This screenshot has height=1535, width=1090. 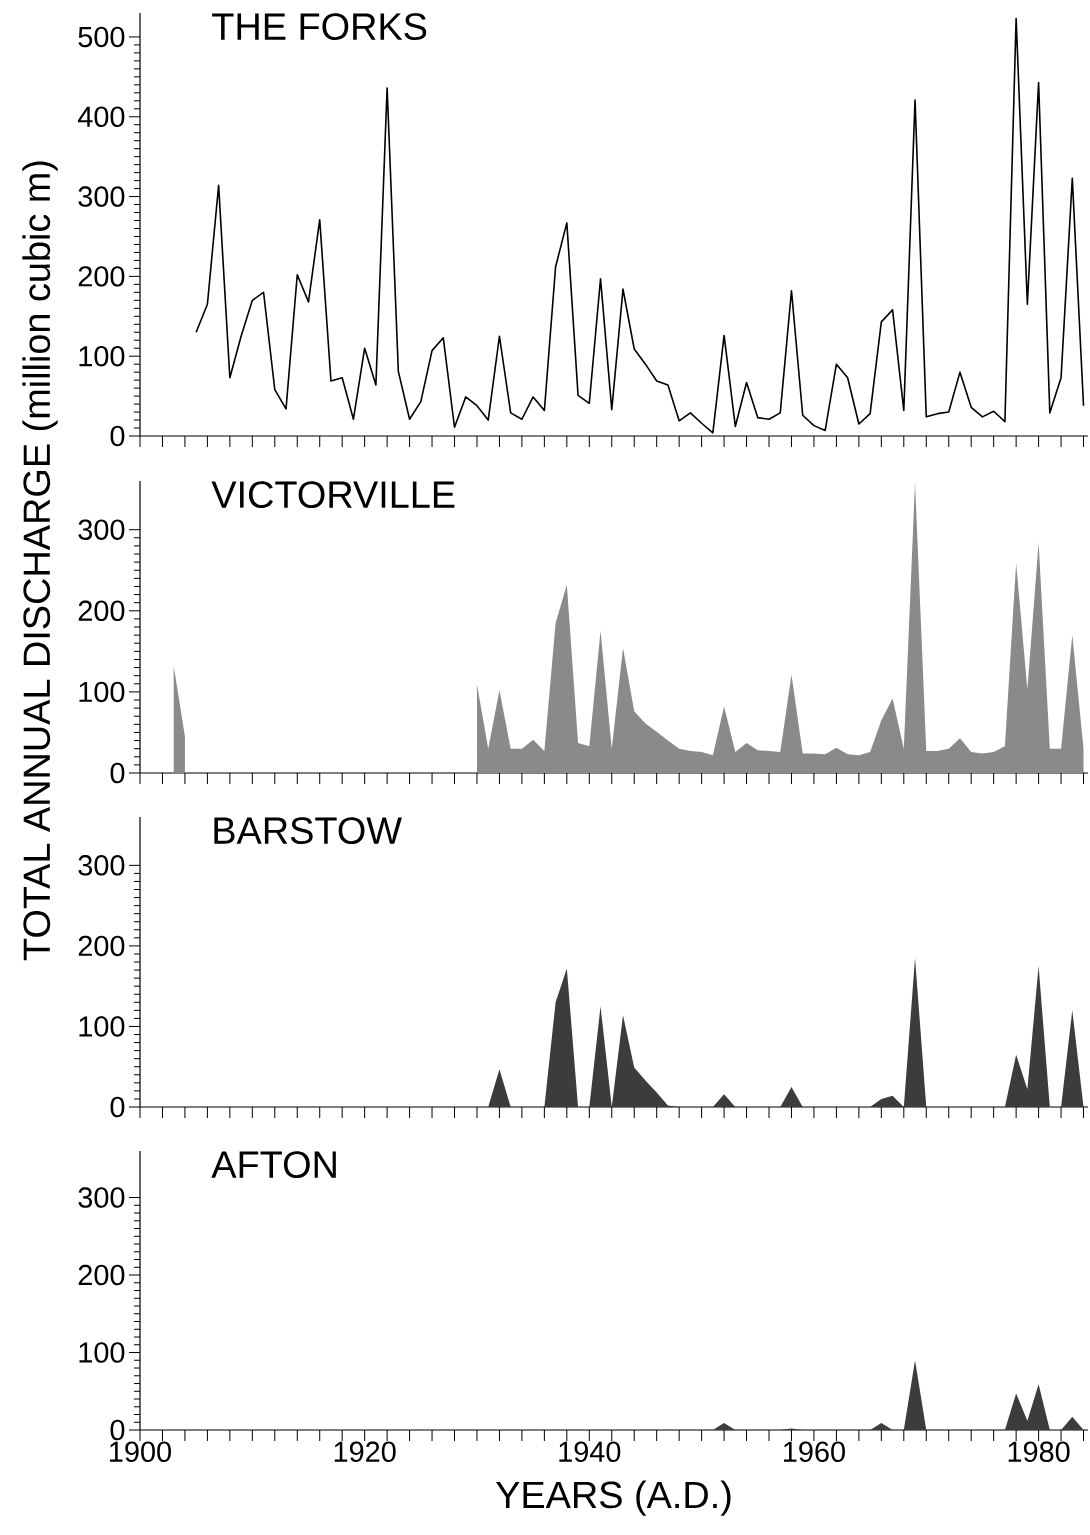 What do you see at coordinates (308, 831) in the screenshot?
I see `chart-title: BARSTOW` at bounding box center [308, 831].